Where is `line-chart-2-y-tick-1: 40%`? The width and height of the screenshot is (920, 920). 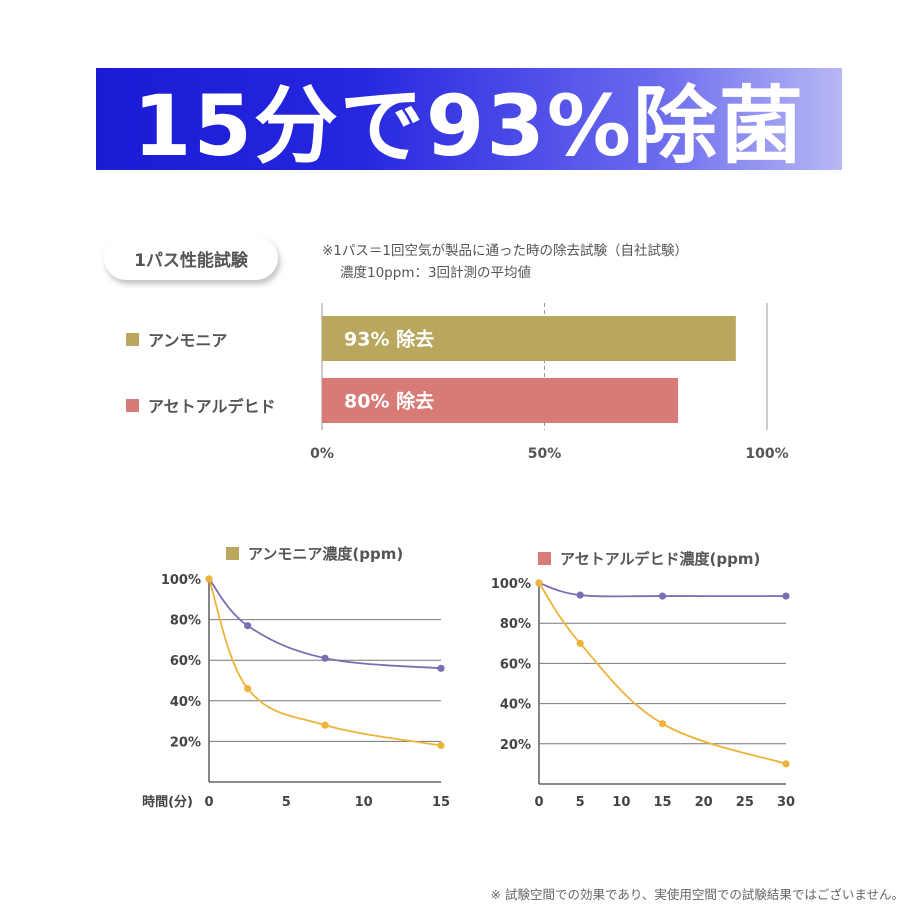
line-chart-2-y-tick-1: 40% is located at coordinates (515, 705).